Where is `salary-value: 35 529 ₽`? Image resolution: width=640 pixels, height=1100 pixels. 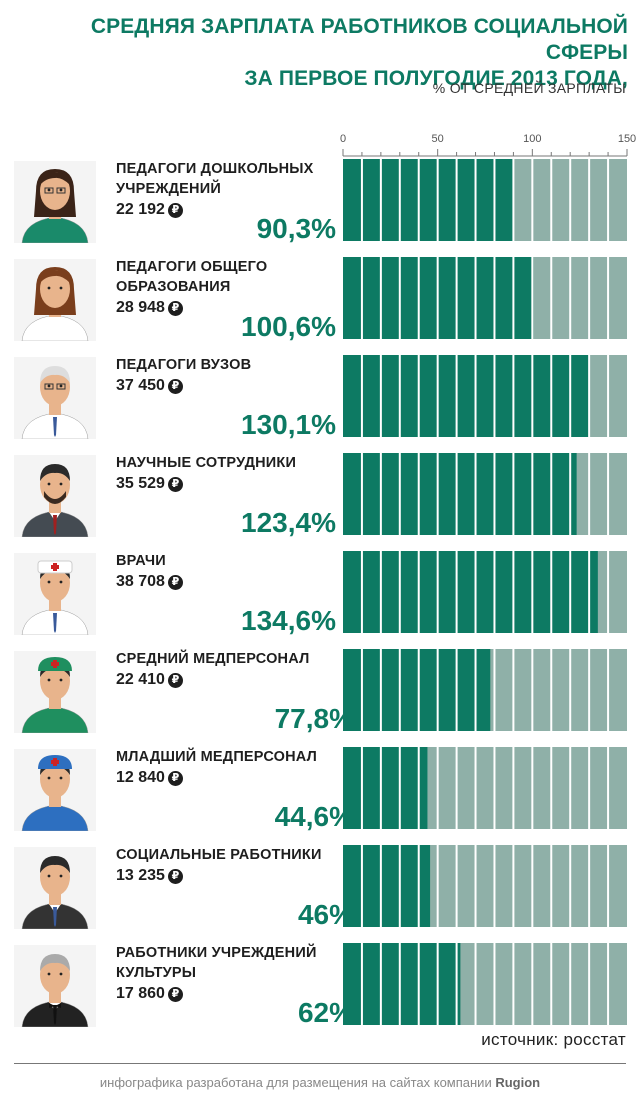
salary-value: 35 529 ₽ is located at coordinates (149, 484).